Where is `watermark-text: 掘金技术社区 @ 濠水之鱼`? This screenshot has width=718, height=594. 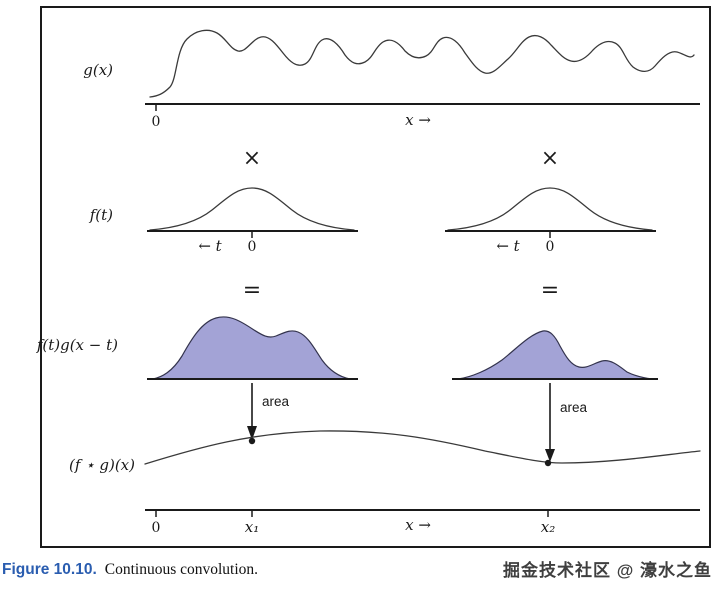 watermark-text: 掘金技术社区 @ 濠水之鱼 is located at coordinates (607, 570).